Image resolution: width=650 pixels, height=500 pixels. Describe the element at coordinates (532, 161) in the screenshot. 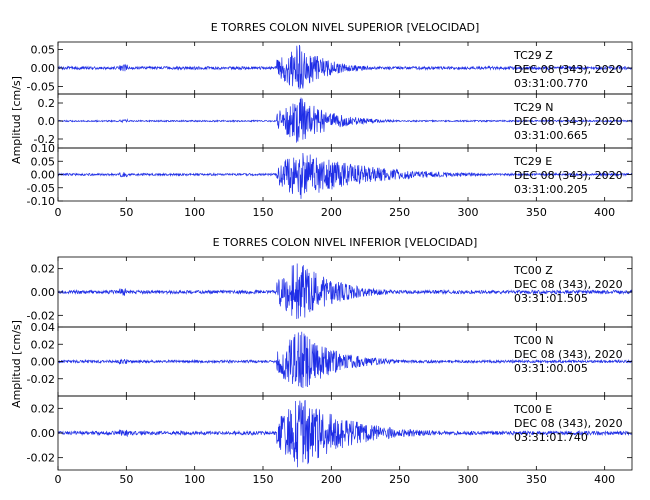

I see `component-label: TC29 E` at that location.